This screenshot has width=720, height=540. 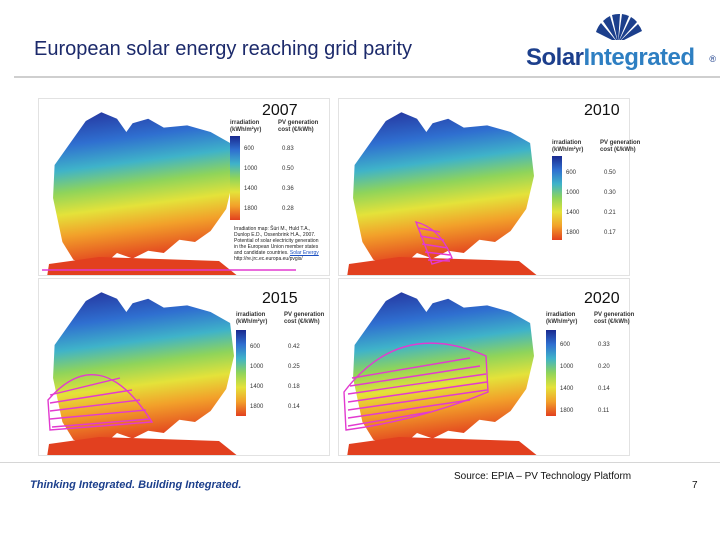 I want to click on legend-row: 1800 0.11, so click(x=585, y=411).